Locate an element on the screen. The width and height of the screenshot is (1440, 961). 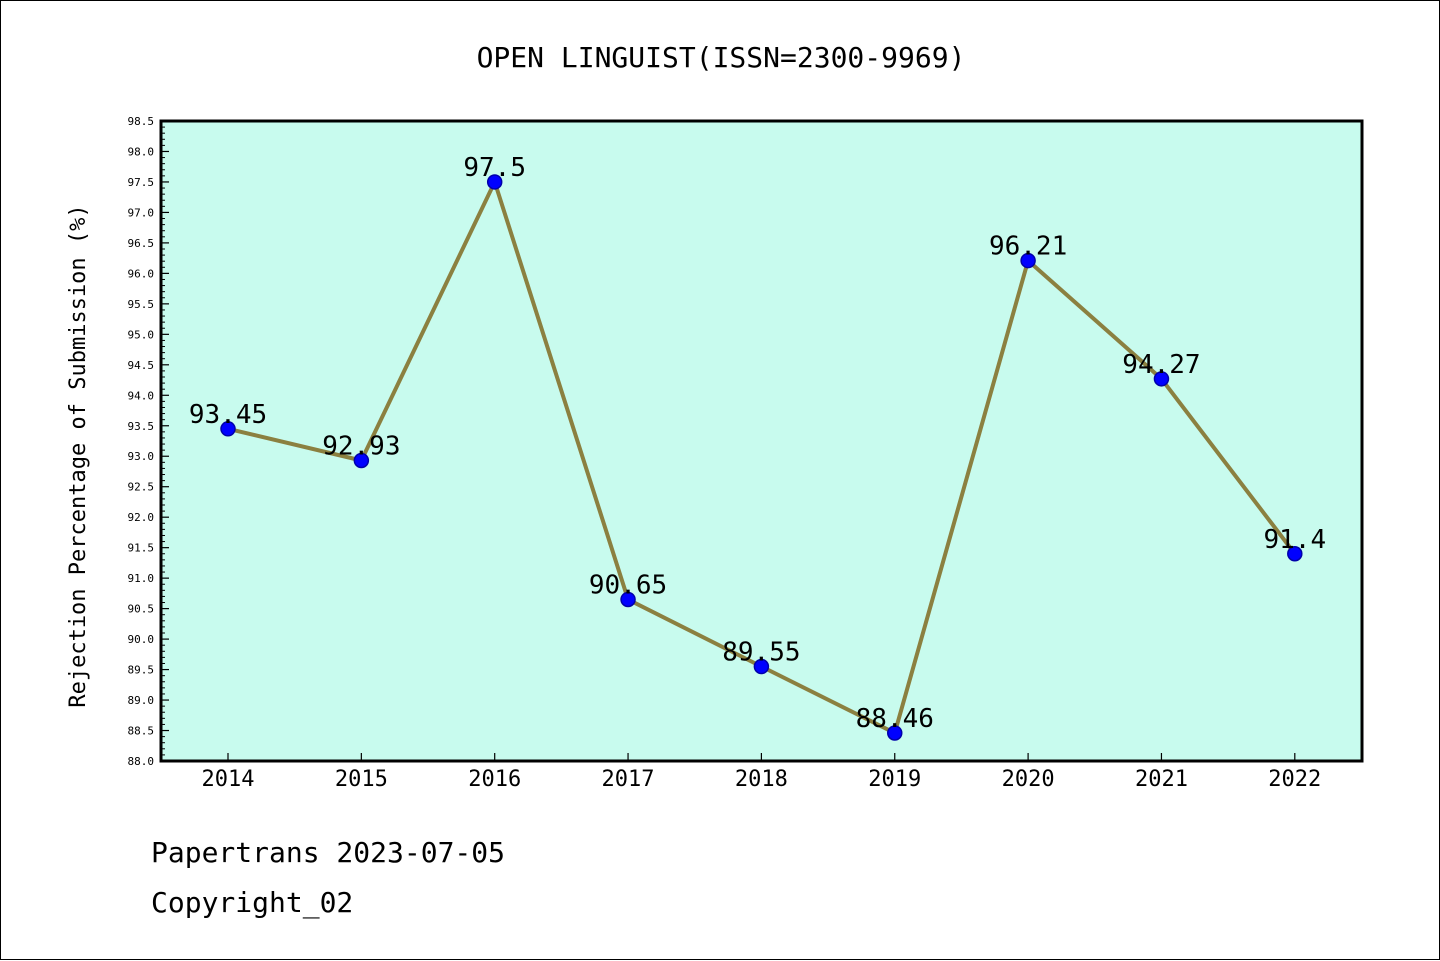
data-label: 96.21 is located at coordinates (1028, 247).